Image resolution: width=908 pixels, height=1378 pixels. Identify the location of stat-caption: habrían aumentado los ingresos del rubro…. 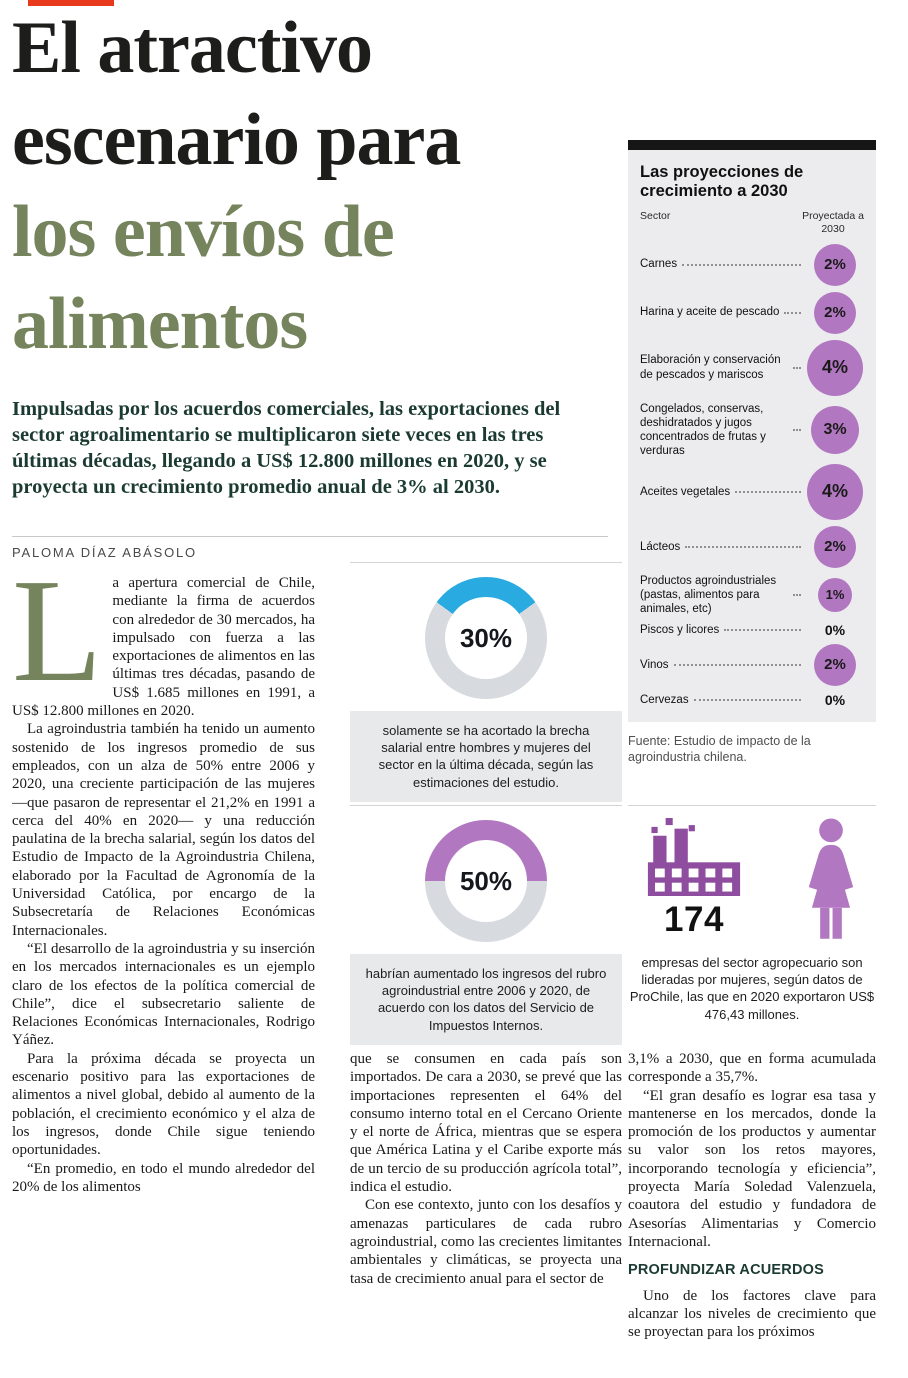
(486, 999).